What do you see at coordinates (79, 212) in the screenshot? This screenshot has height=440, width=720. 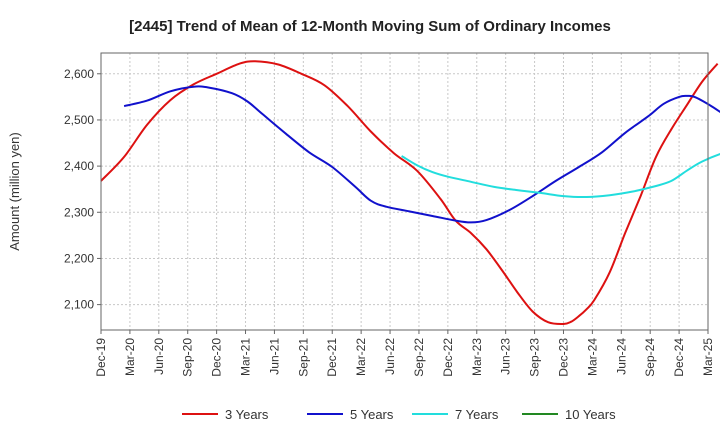 I see `y-tick-label: 2,300` at bounding box center [79, 212].